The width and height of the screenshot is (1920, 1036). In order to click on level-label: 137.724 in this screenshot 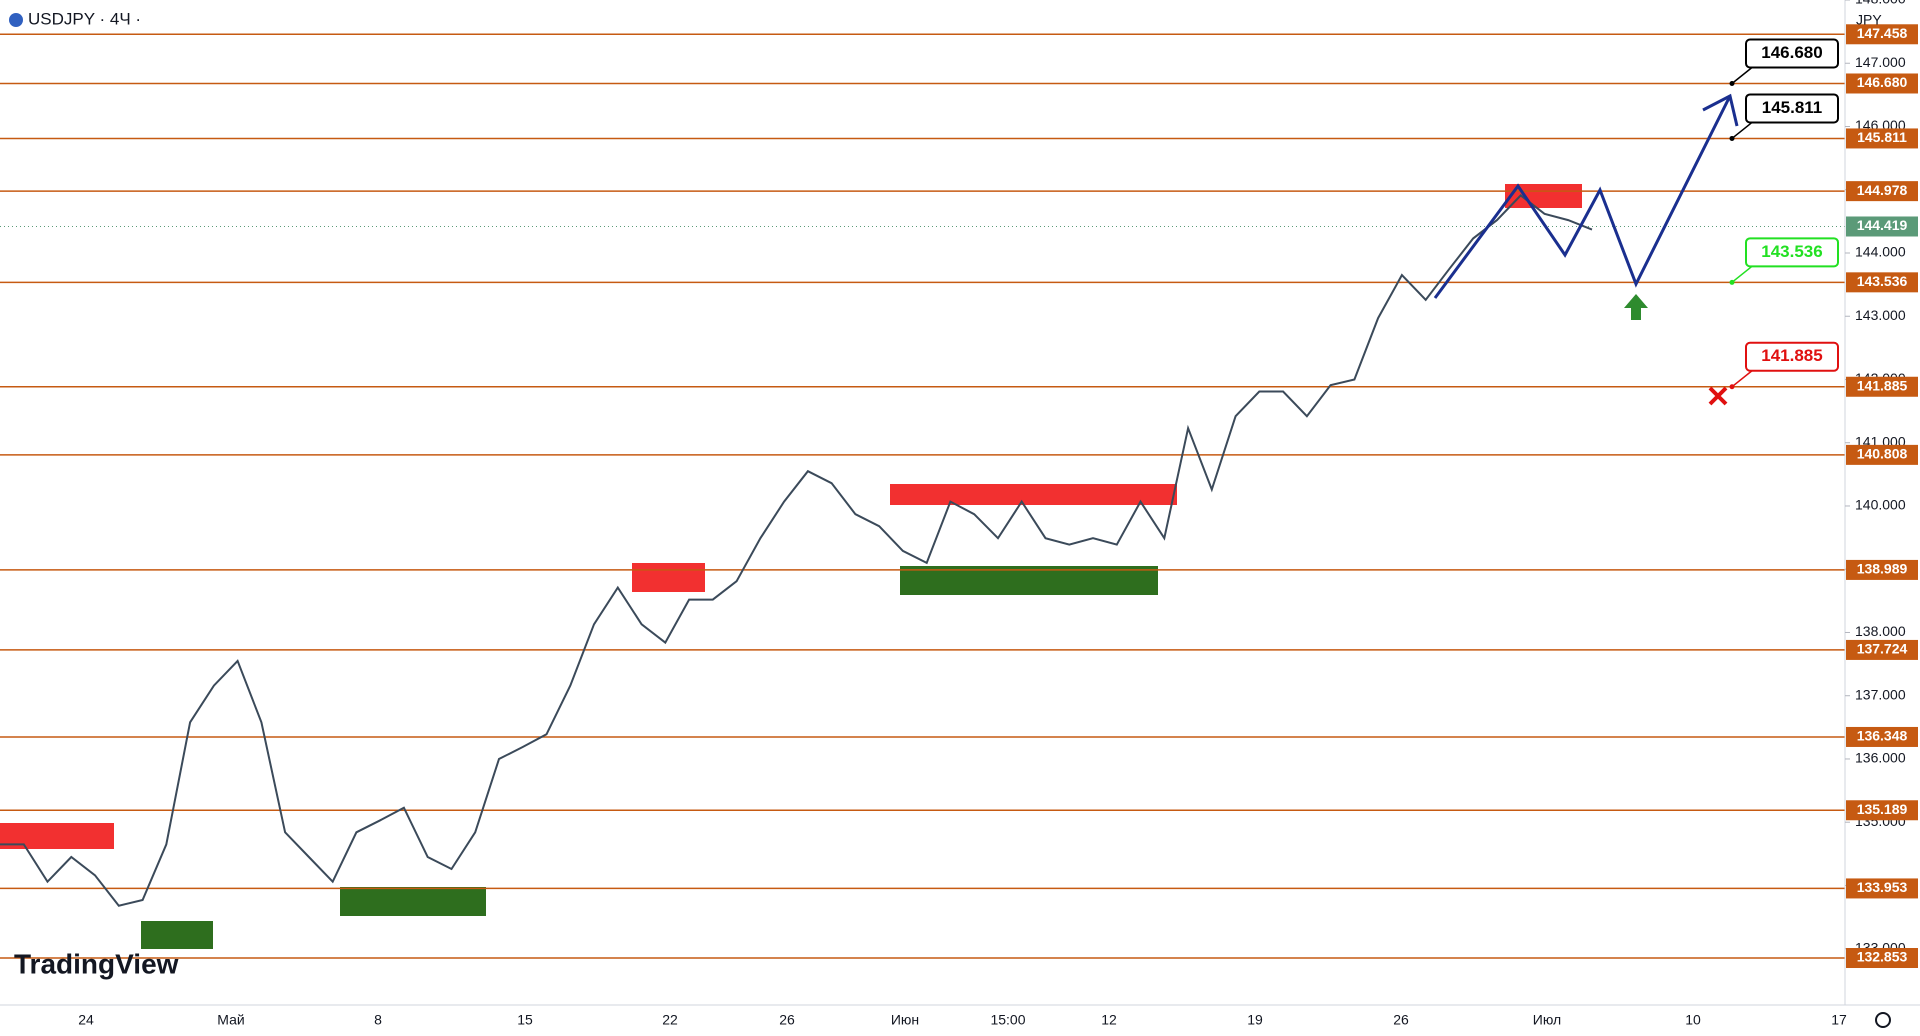, I will do `click(1882, 649)`.